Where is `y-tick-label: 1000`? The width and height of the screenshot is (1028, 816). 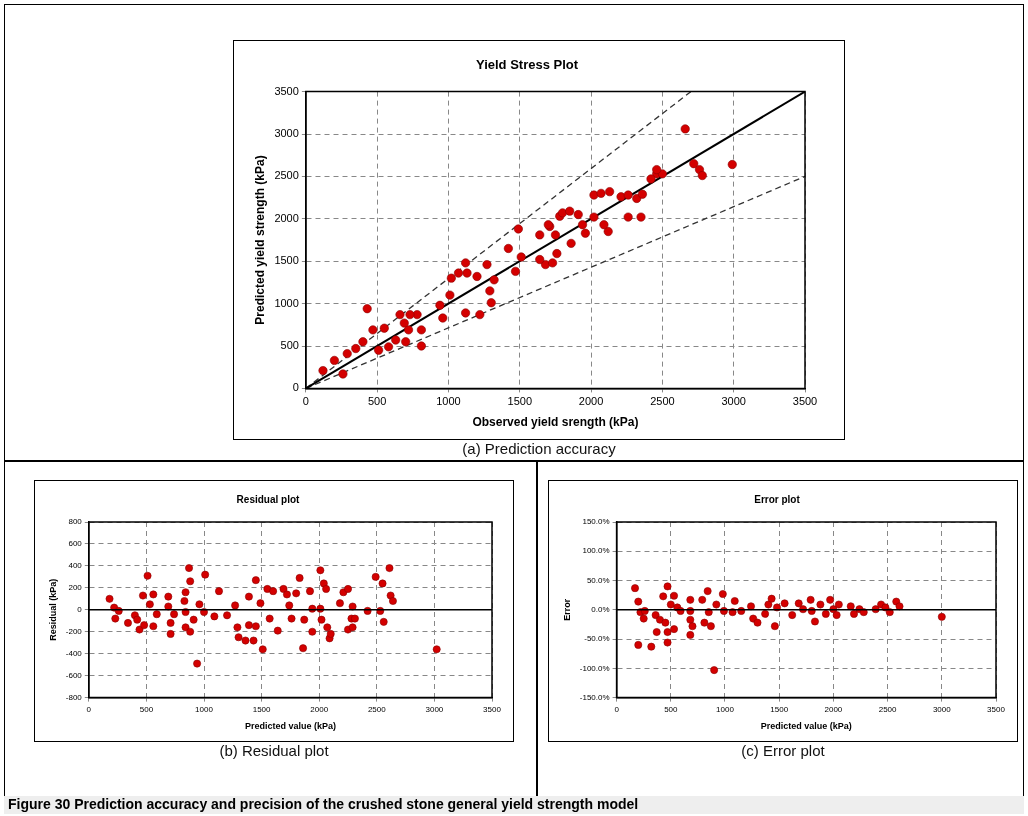
y-tick-label: 1000 is located at coordinates (286, 302).